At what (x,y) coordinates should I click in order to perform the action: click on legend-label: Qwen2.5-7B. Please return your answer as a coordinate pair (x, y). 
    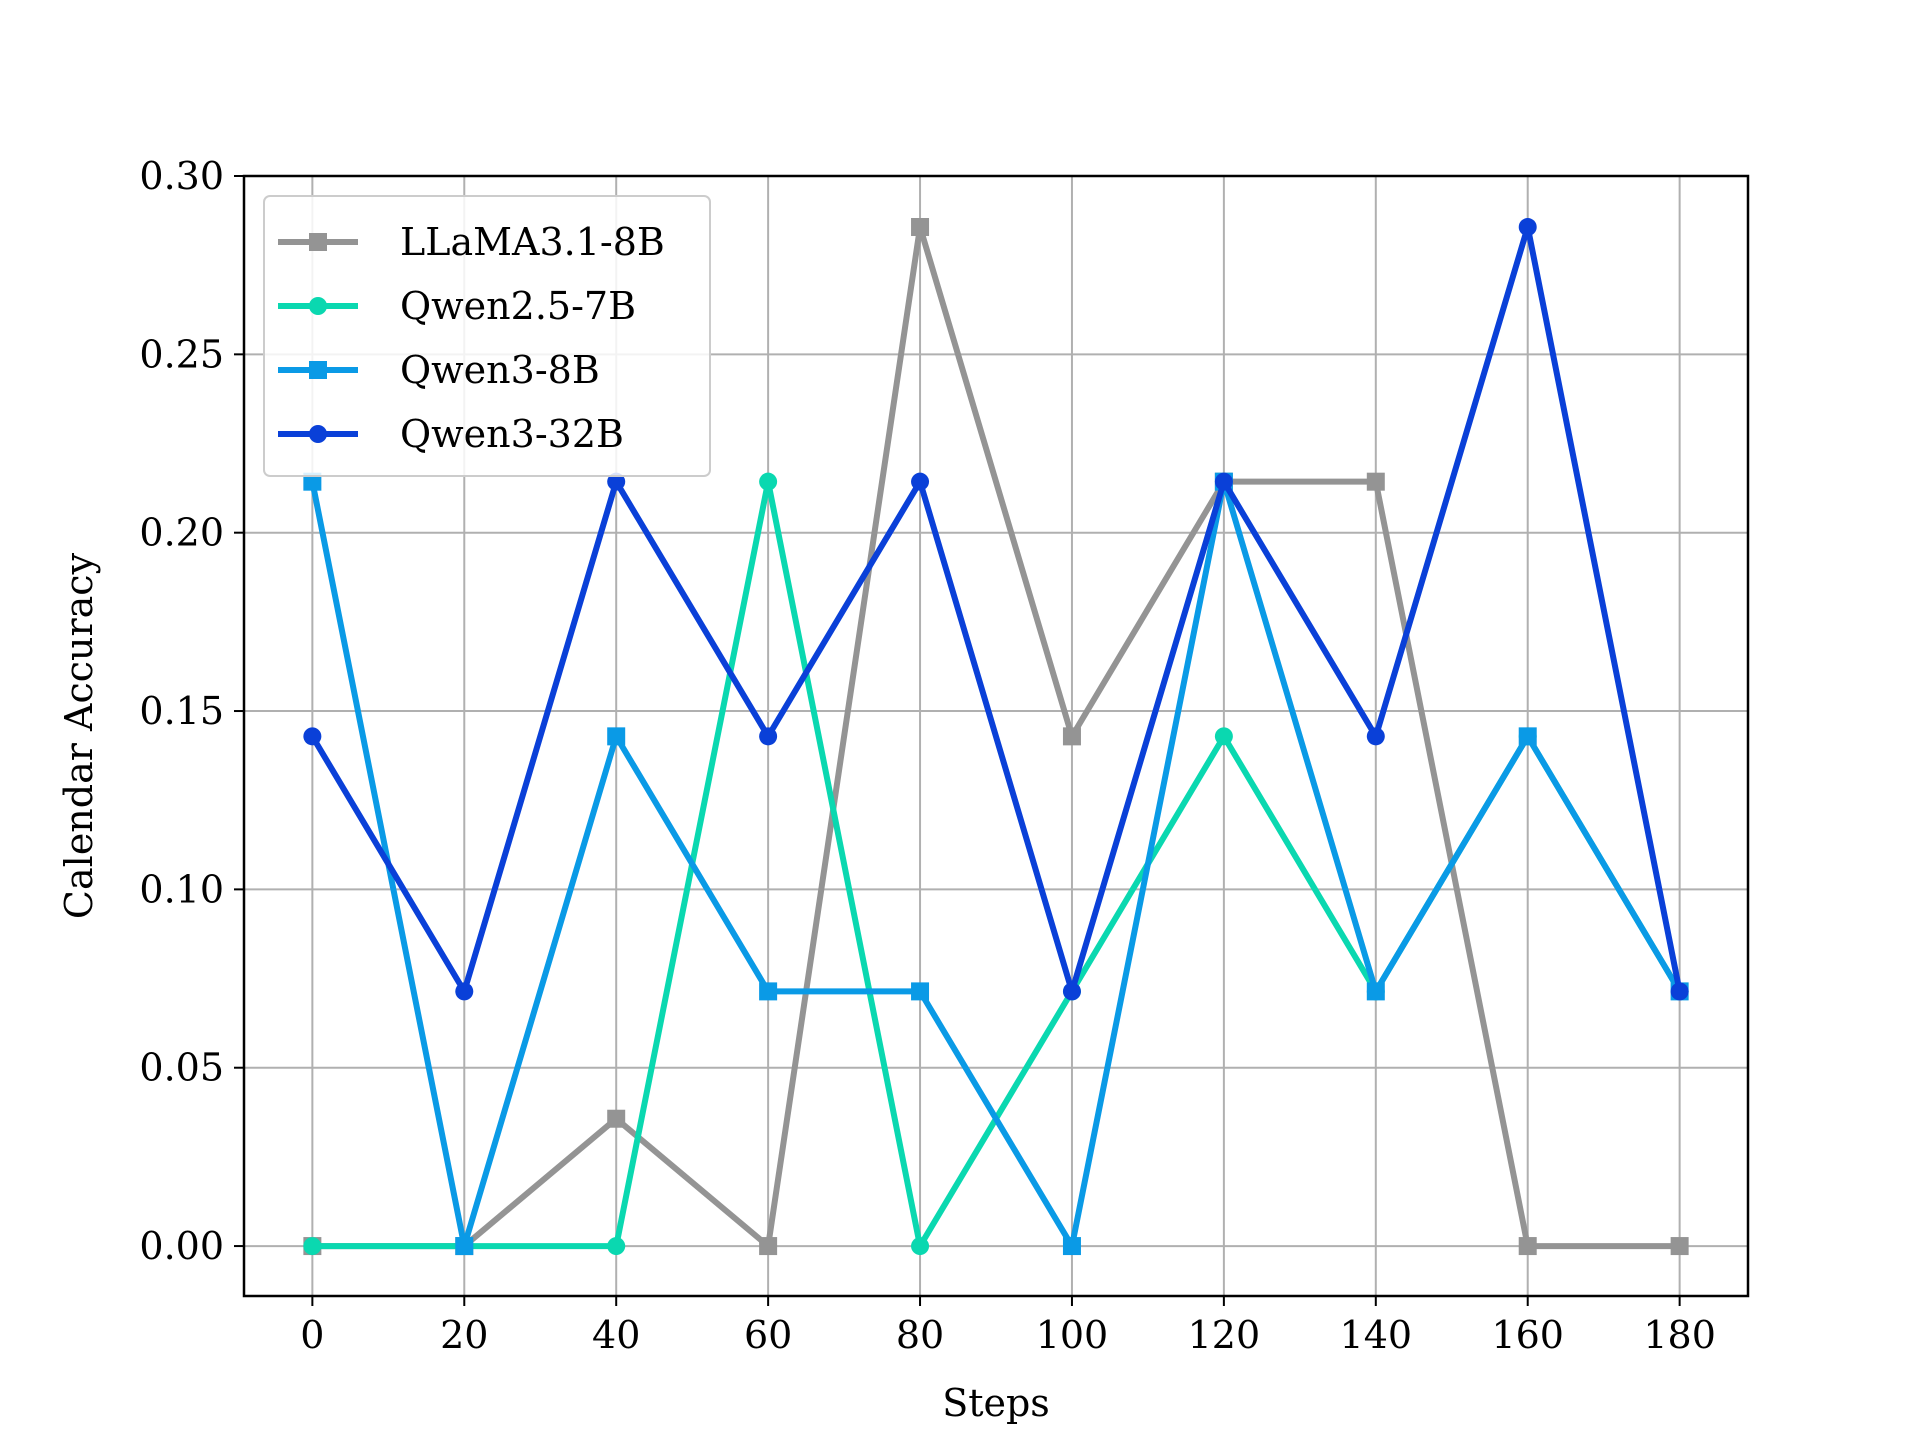
    Looking at the image, I should click on (518, 306).